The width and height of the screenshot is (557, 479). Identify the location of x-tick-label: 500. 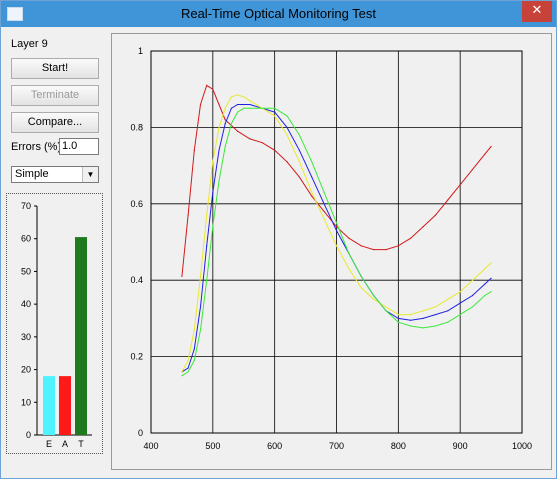
(212, 446).